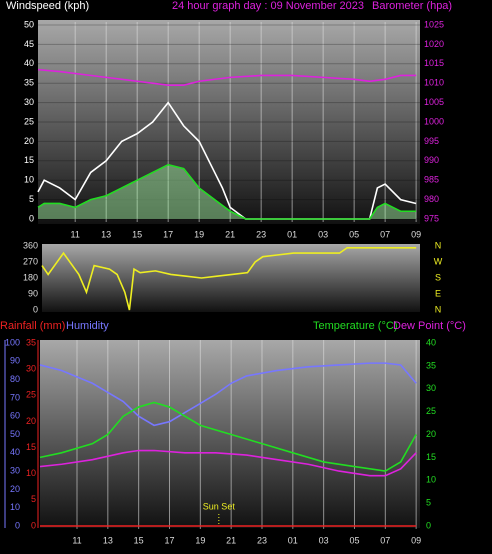  I want to click on legend: Dew Point (°C), so click(429, 326).